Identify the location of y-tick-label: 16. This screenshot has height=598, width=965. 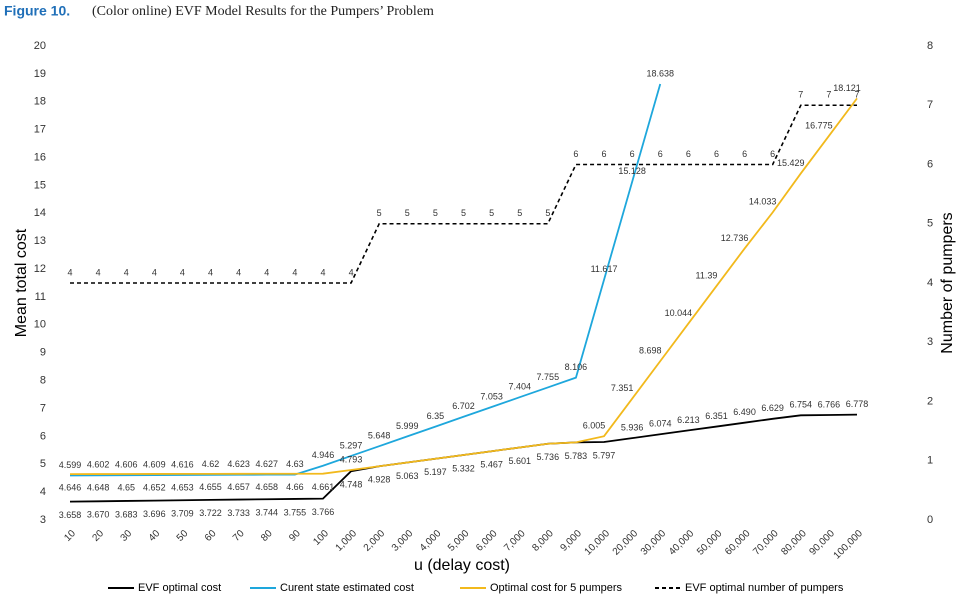
(40, 157).